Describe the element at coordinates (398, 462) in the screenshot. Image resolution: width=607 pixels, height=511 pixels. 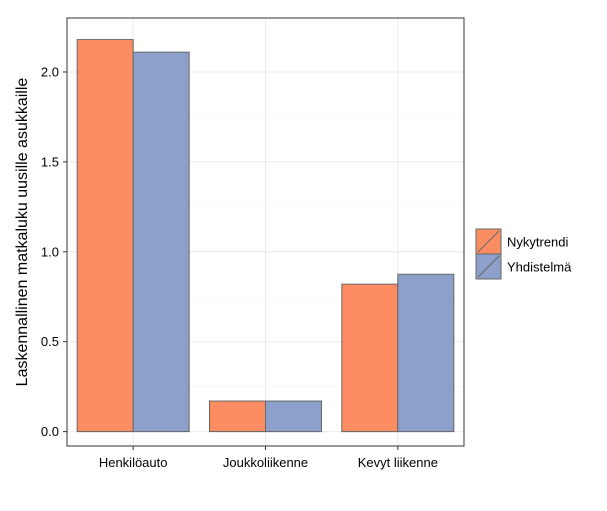
I see `x-tick-label: Kevyt liikenne` at that location.